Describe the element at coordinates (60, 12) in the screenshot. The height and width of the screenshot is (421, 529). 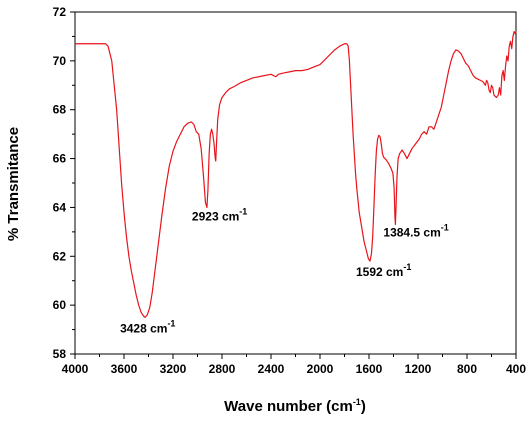
I see `y-tick-label: 72` at that location.